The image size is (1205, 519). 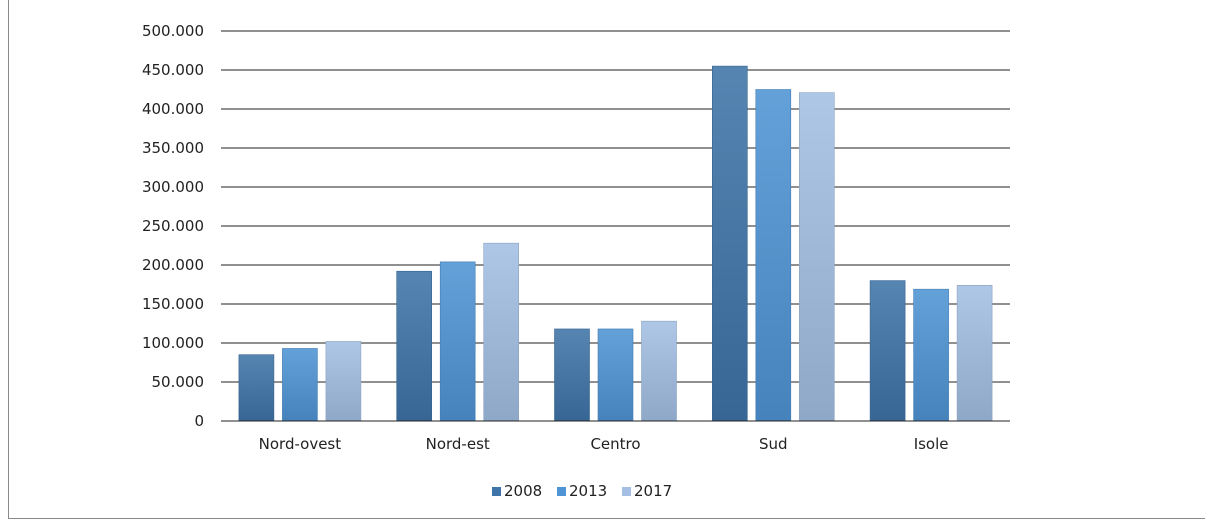 I want to click on legend-swatch-2008, so click(x=496, y=491).